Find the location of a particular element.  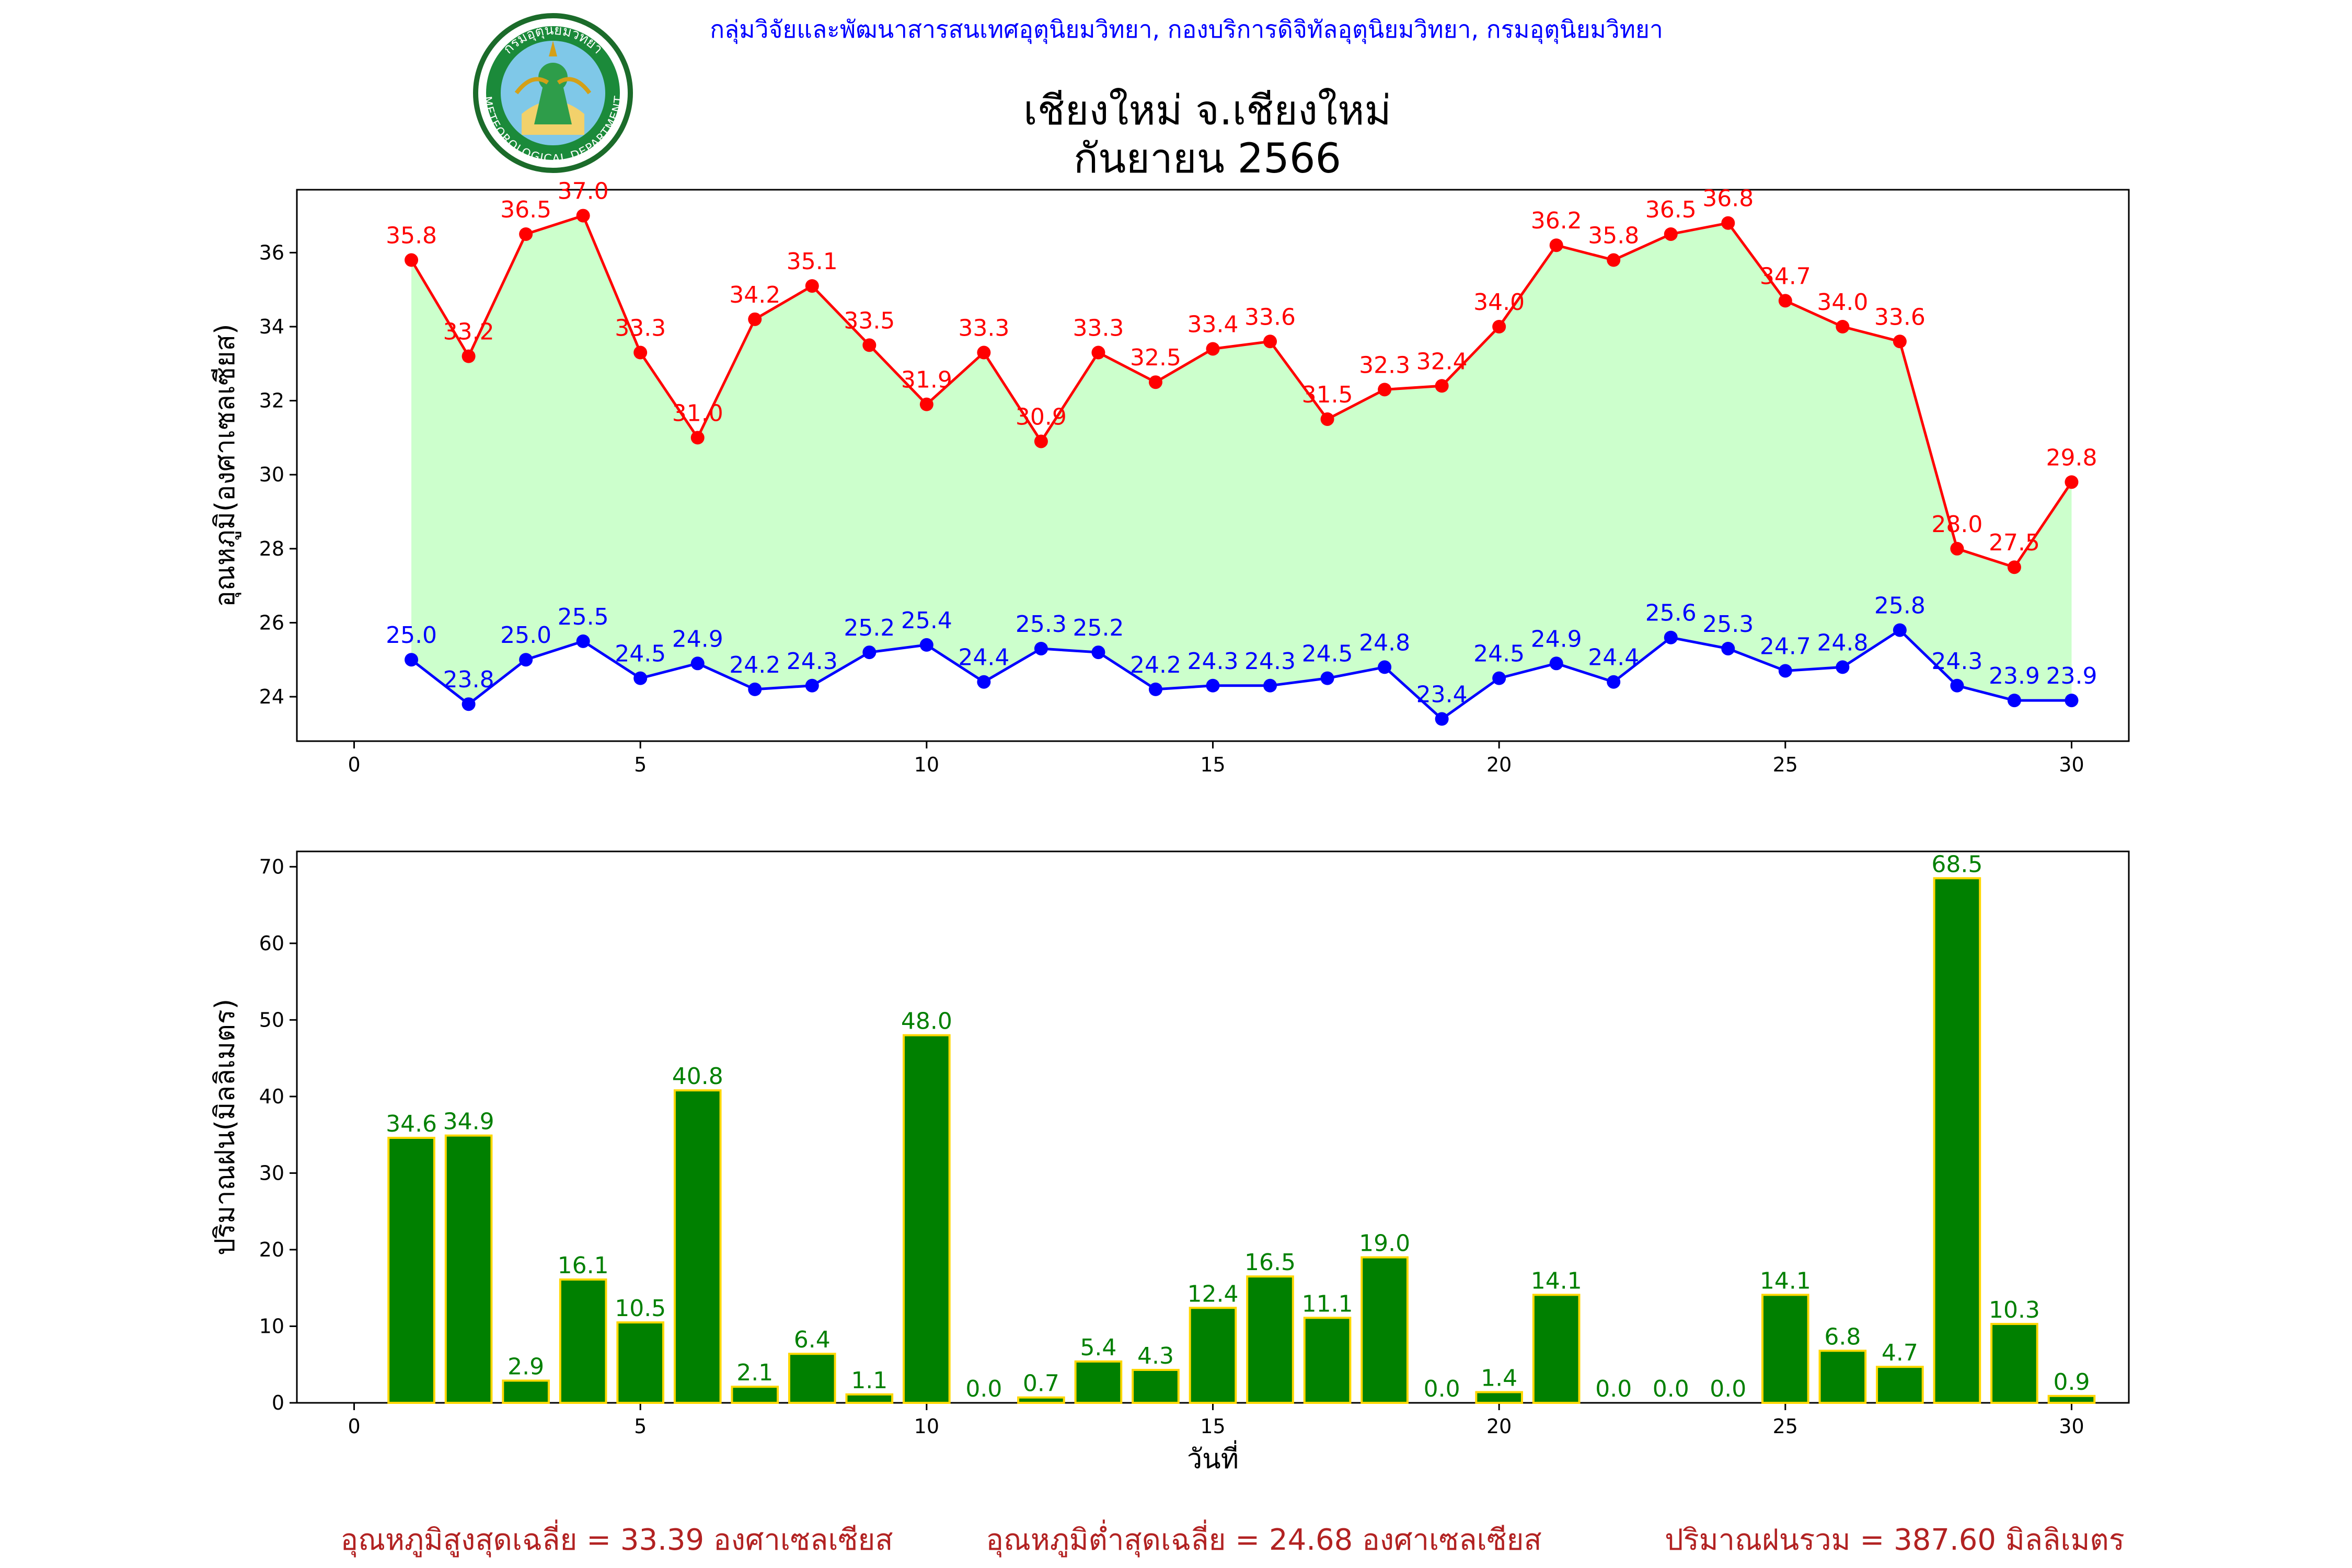

max-temperature-value-label: 31.9 is located at coordinates (926, 380).